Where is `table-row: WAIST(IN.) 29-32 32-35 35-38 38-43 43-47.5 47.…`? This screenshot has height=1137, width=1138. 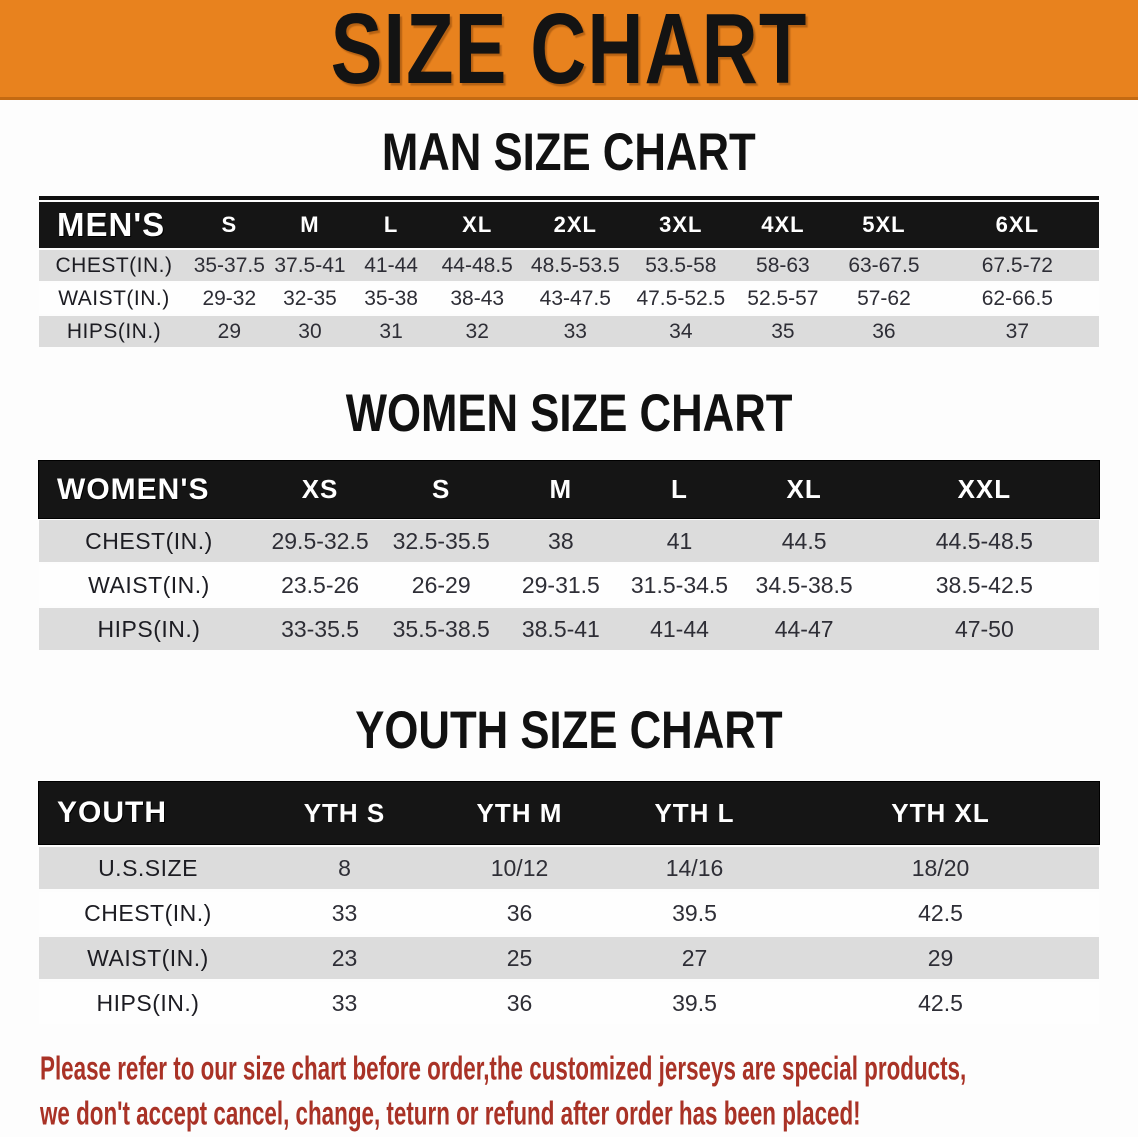
table-row: WAIST(IN.) 29-32 32-35 35-38 38-43 43-47.5 47.… is located at coordinates (569, 298).